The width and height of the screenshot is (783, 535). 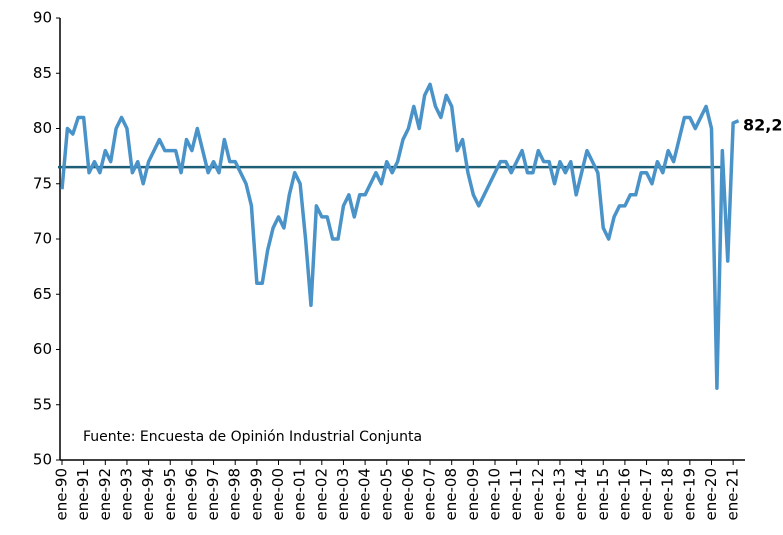 What do you see at coordinates (581, 494) in the screenshot?
I see `x-tick-label: ene-14` at bounding box center [581, 494].